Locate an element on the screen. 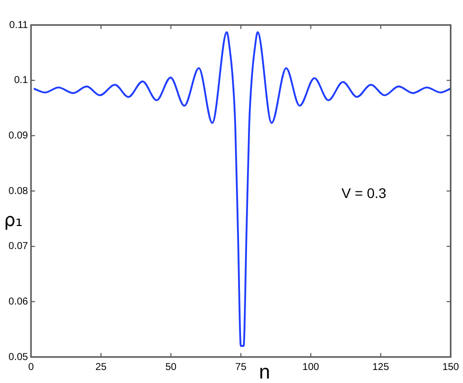 Image resolution: width=463 pixels, height=383 pixels. x-tick-label: 75 is located at coordinates (241, 367).